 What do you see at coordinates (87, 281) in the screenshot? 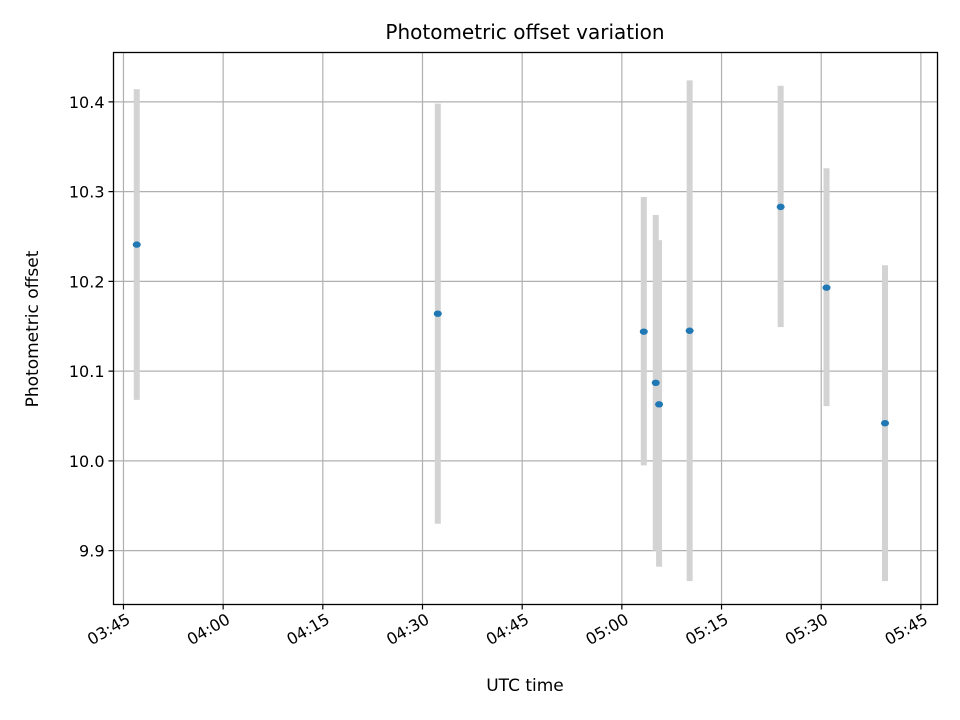
I see `y-tick-label: 10.2` at bounding box center [87, 281].